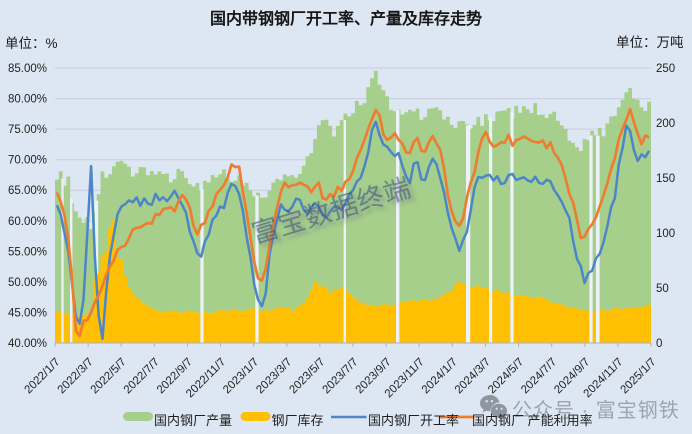 The width and height of the screenshot is (692, 434). I want to click on svg-text: 80.00%, so click(27, 100).